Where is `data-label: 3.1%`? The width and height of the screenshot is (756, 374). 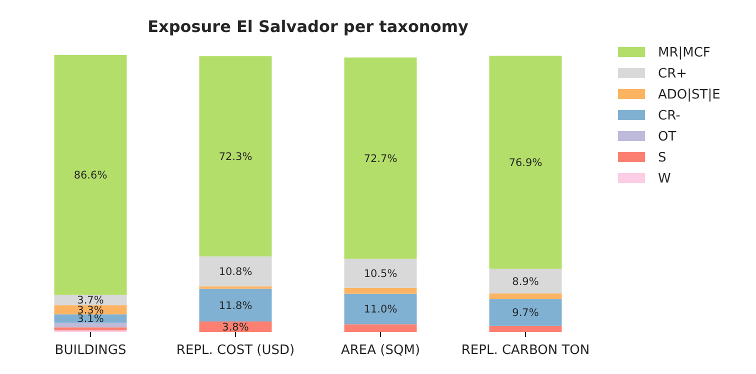
data-label: 3.1% is located at coordinates (90, 319).